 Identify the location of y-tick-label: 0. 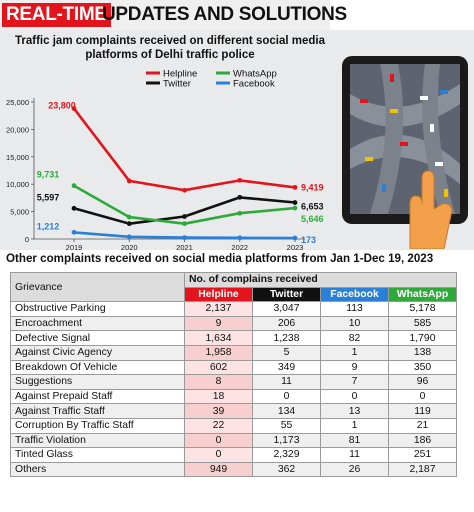
(27, 239).